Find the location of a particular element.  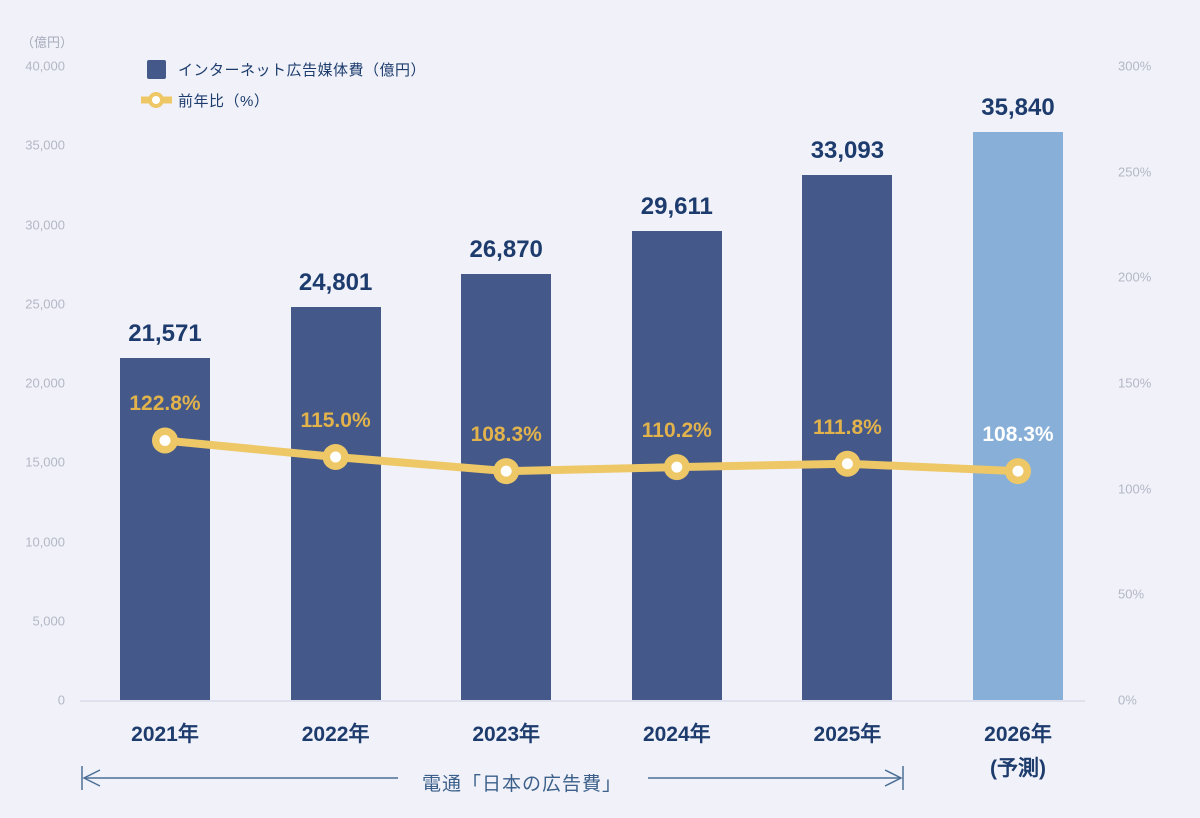

right-axis-tick: 200% is located at coordinates (1135, 277).